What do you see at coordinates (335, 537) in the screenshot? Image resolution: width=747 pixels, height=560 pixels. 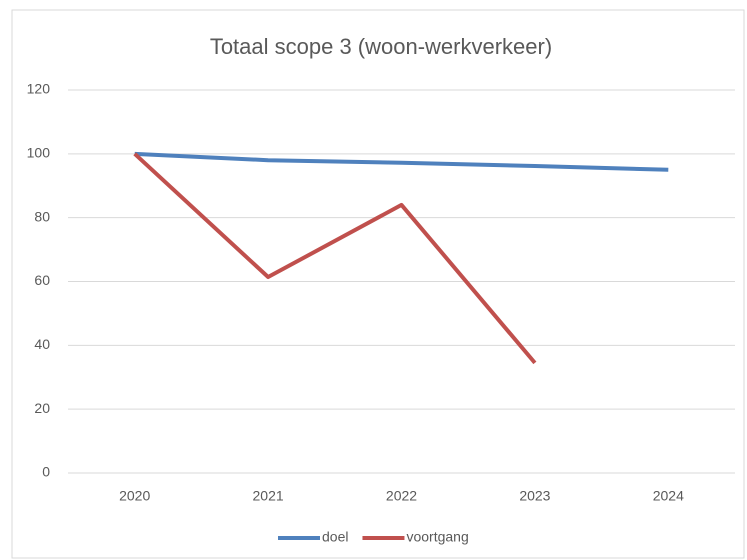 I see `legend-label: doel` at bounding box center [335, 537].